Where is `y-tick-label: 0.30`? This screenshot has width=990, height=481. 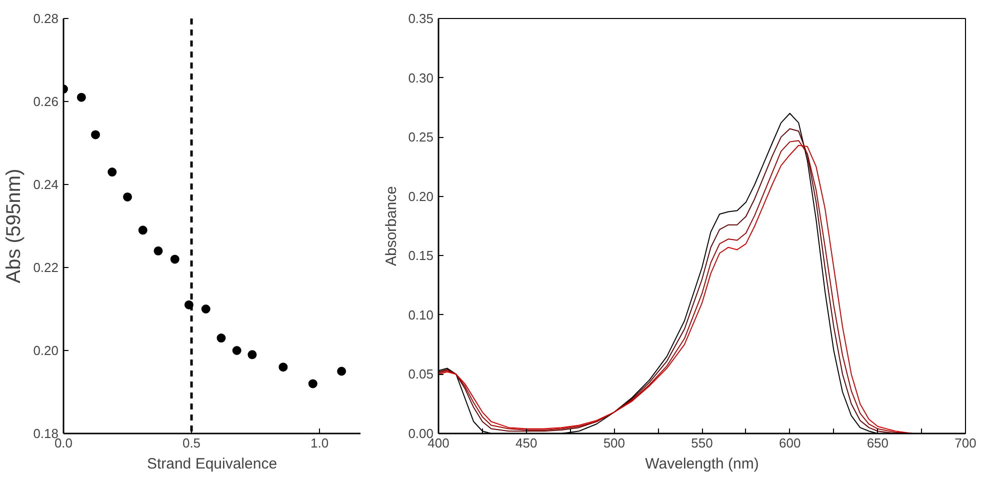 y-tick-label: 0.30 is located at coordinates (421, 78).